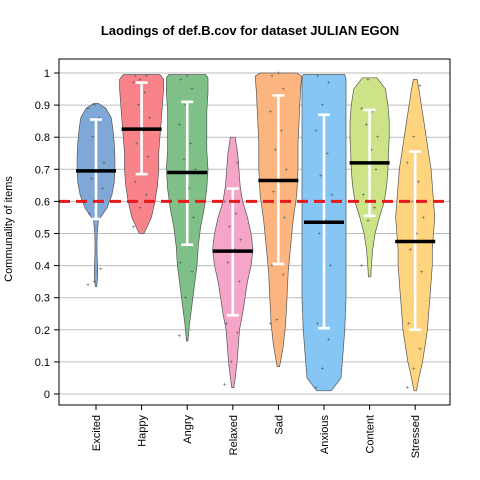 This screenshot has width=480, height=480. I want to click on y-tick-label: 0.4, so click(42, 267).